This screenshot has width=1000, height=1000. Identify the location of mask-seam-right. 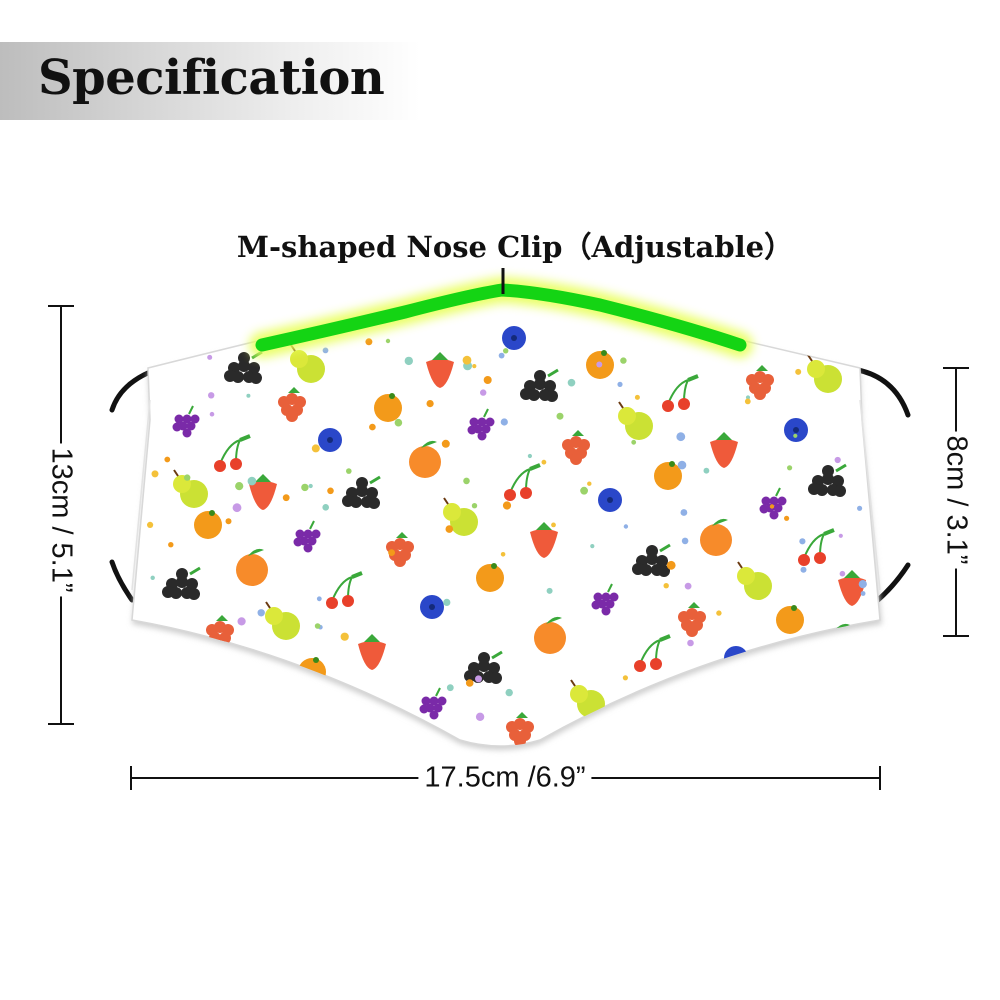
(870, 495).